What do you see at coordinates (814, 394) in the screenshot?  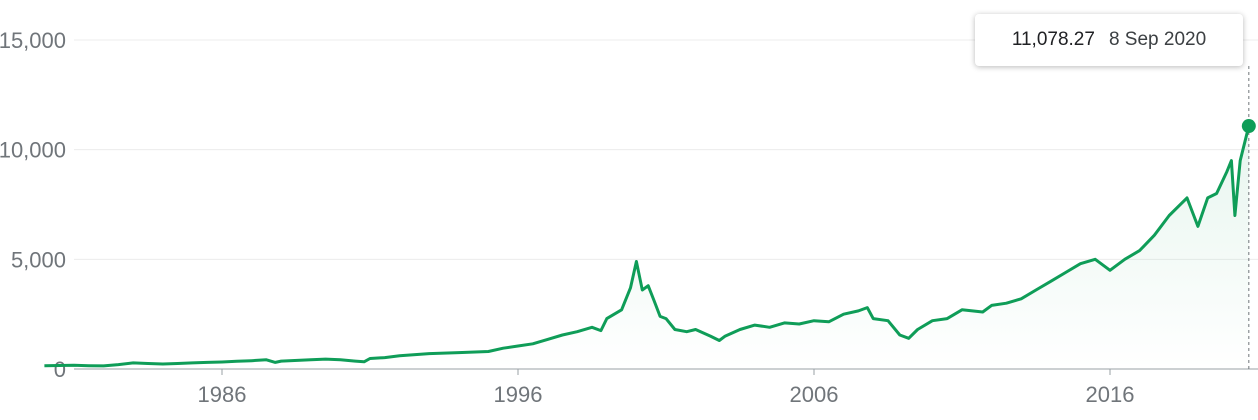 I see `x-tick-label: 2006` at bounding box center [814, 394].